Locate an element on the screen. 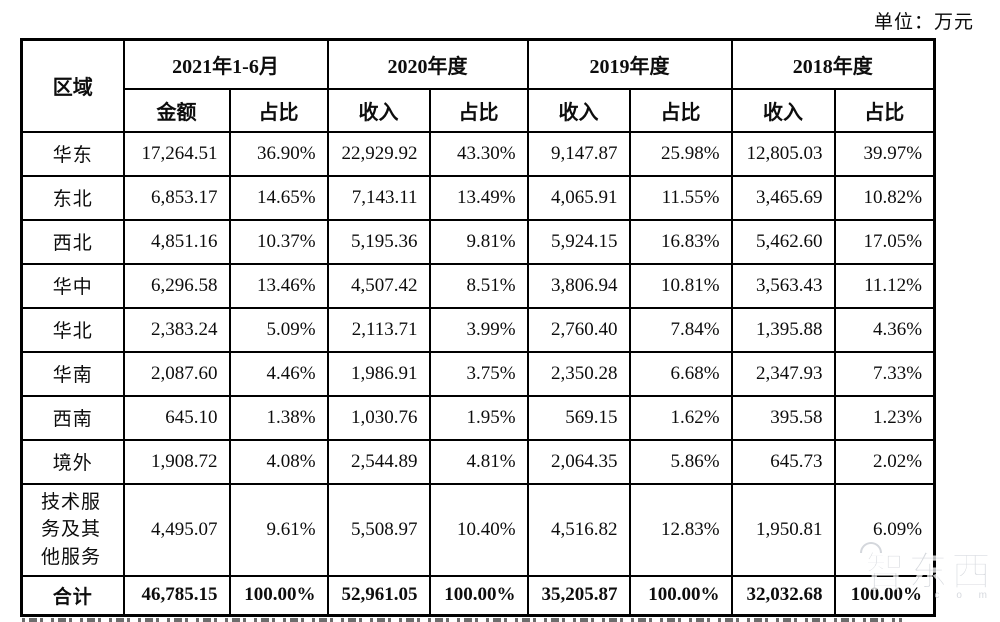  value-cell: 2,113.71 is located at coordinates (378, 329).